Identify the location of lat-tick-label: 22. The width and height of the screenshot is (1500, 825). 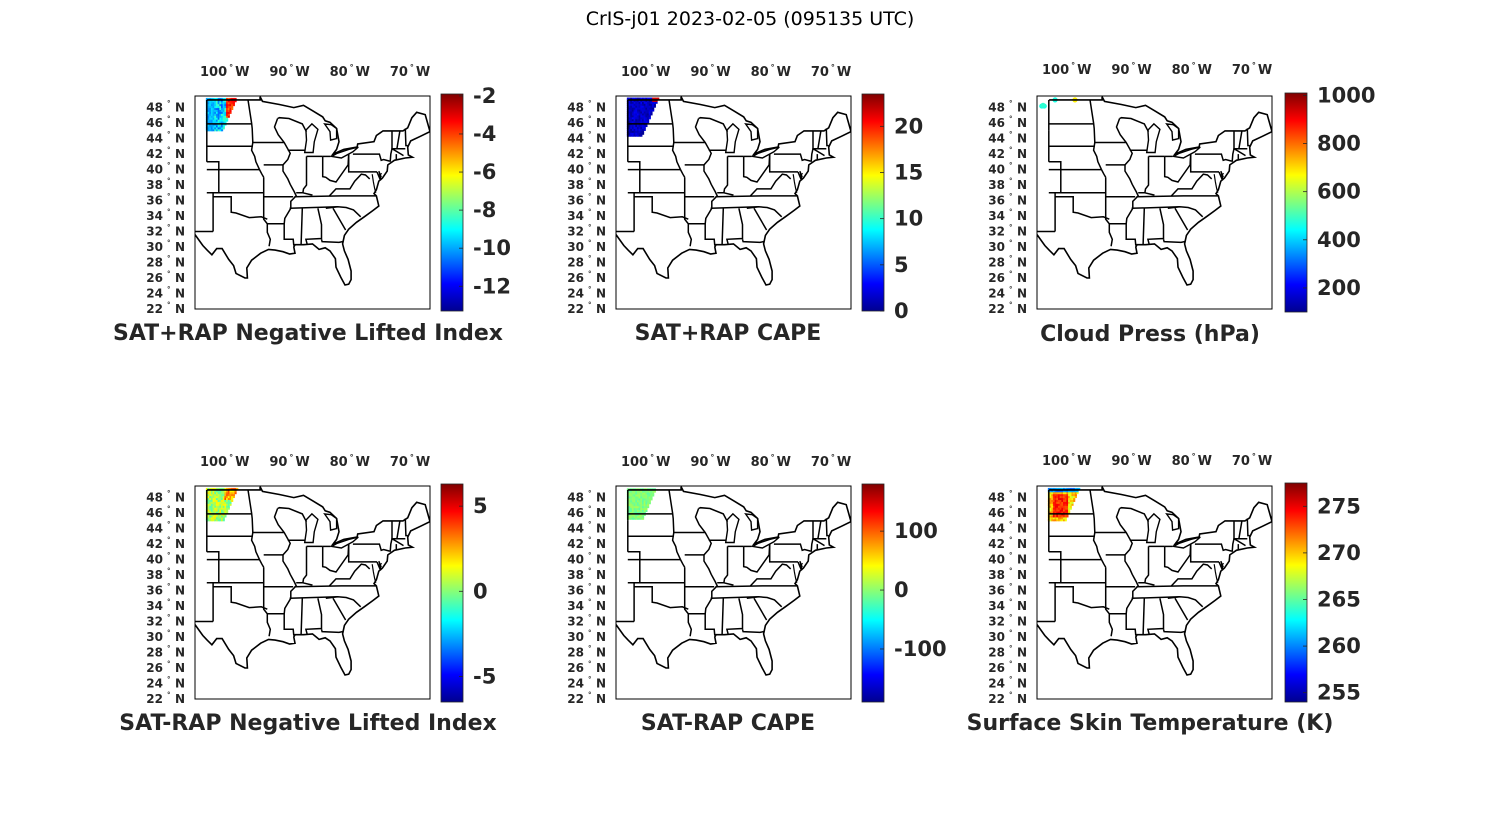
(575, 309).